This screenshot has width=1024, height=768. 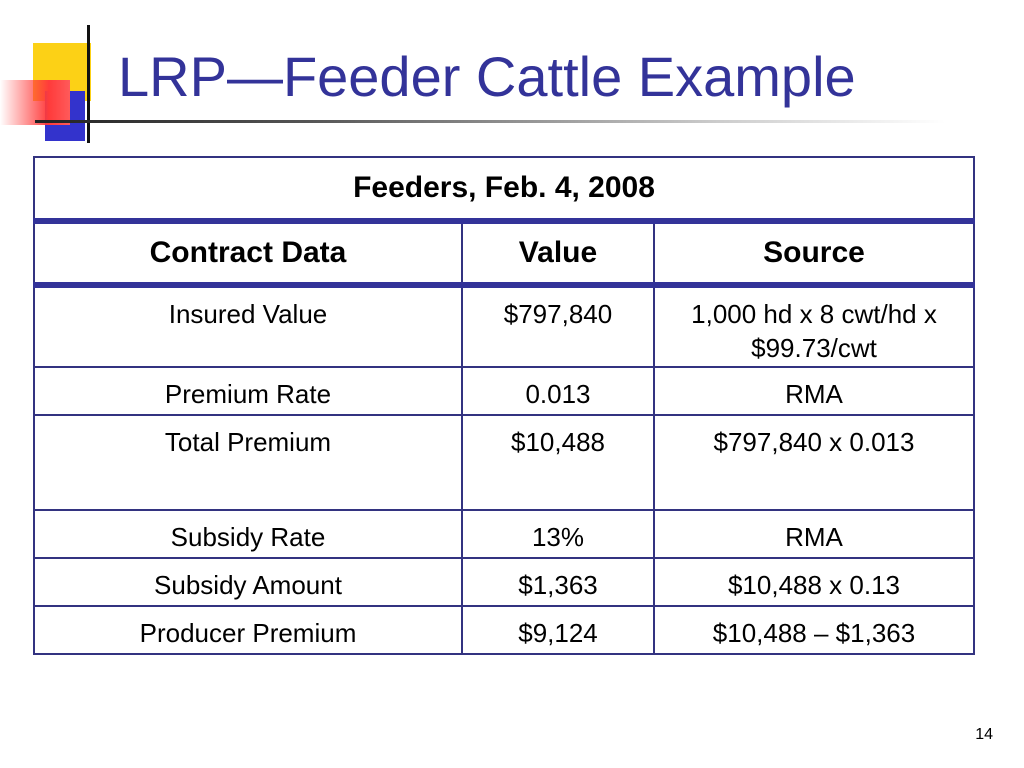 What do you see at coordinates (558, 326) in the screenshot?
I see `cell-value: $797,840` at bounding box center [558, 326].